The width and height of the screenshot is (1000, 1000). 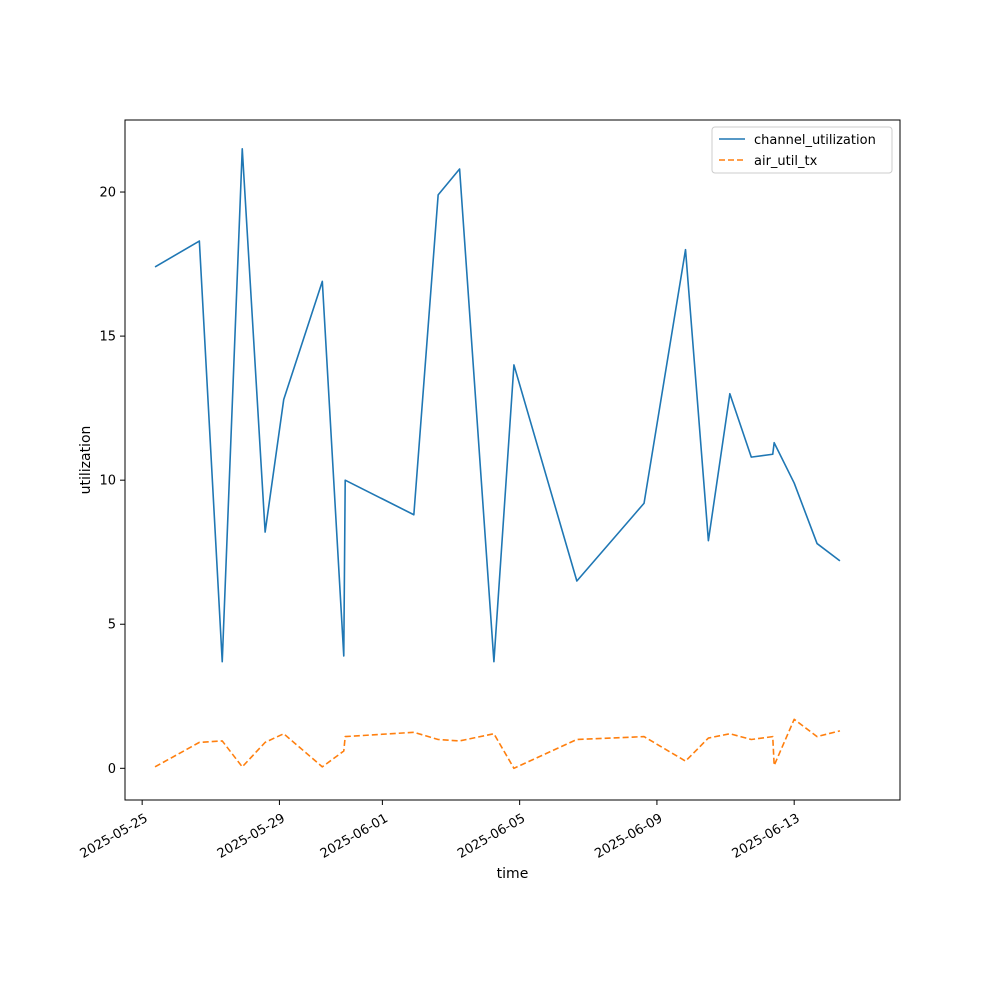 I want to click on y-tick-label: 15, so click(x=107, y=337).